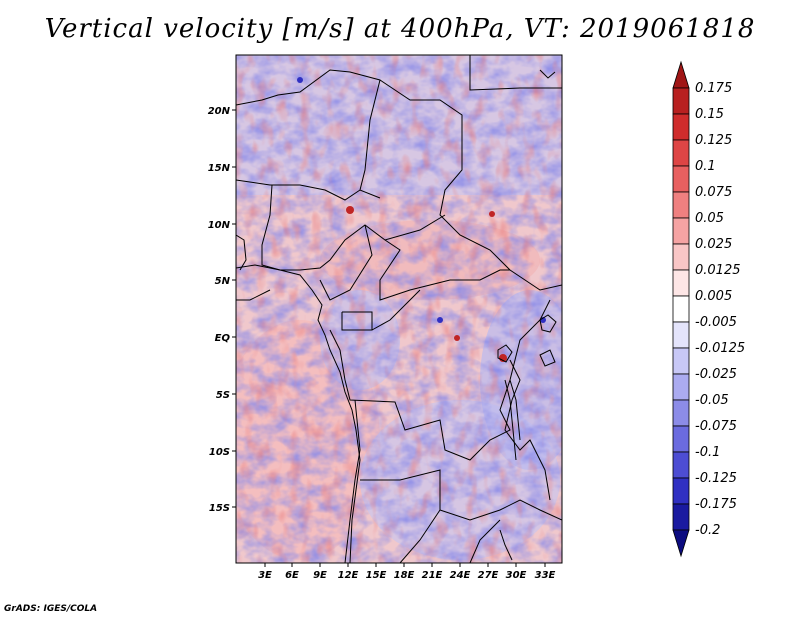 This screenshot has width=800, height=618. I want to click on lon-label: 27E, so click(488, 575).